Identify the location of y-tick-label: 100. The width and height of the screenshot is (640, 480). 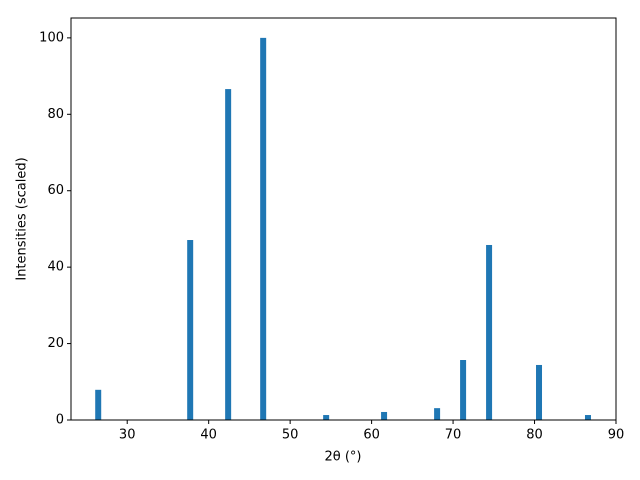
(51, 37).